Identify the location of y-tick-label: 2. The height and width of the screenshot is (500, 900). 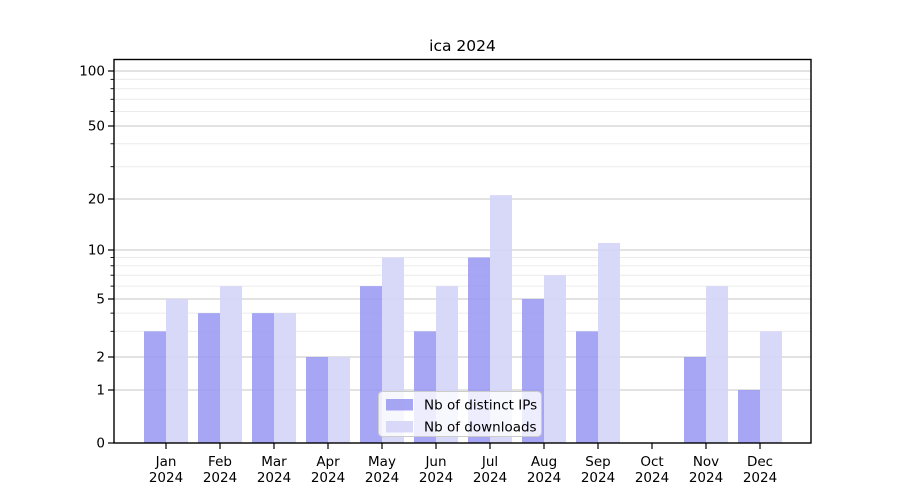
(100, 358).